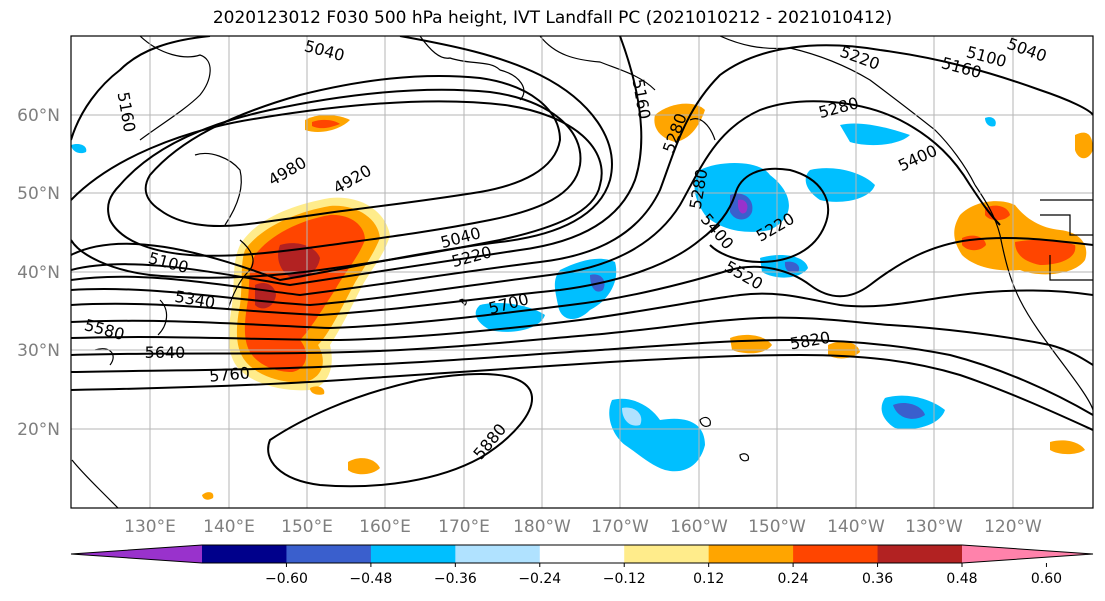 Image resolution: width=1105 pixels, height=601 pixels. What do you see at coordinates (708, 579) in the screenshot?
I see `colorbar-tick-label: 0.12` at bounding box center [708, 579].